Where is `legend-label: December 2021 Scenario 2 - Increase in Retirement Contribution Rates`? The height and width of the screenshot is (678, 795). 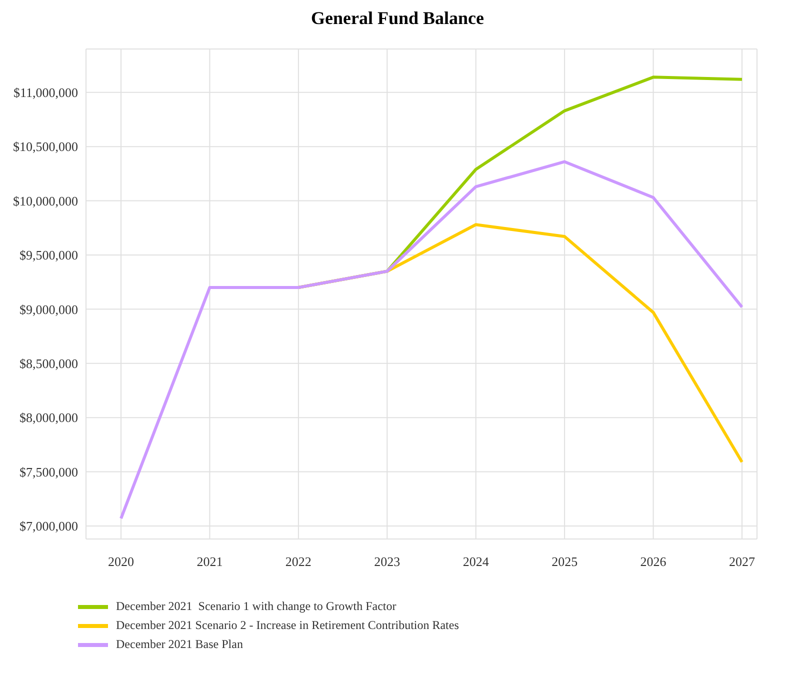
legend-label: December 2021 Scenario 2 - Increase in Retirement Contribution Rates is located at coordinates (287, 625).